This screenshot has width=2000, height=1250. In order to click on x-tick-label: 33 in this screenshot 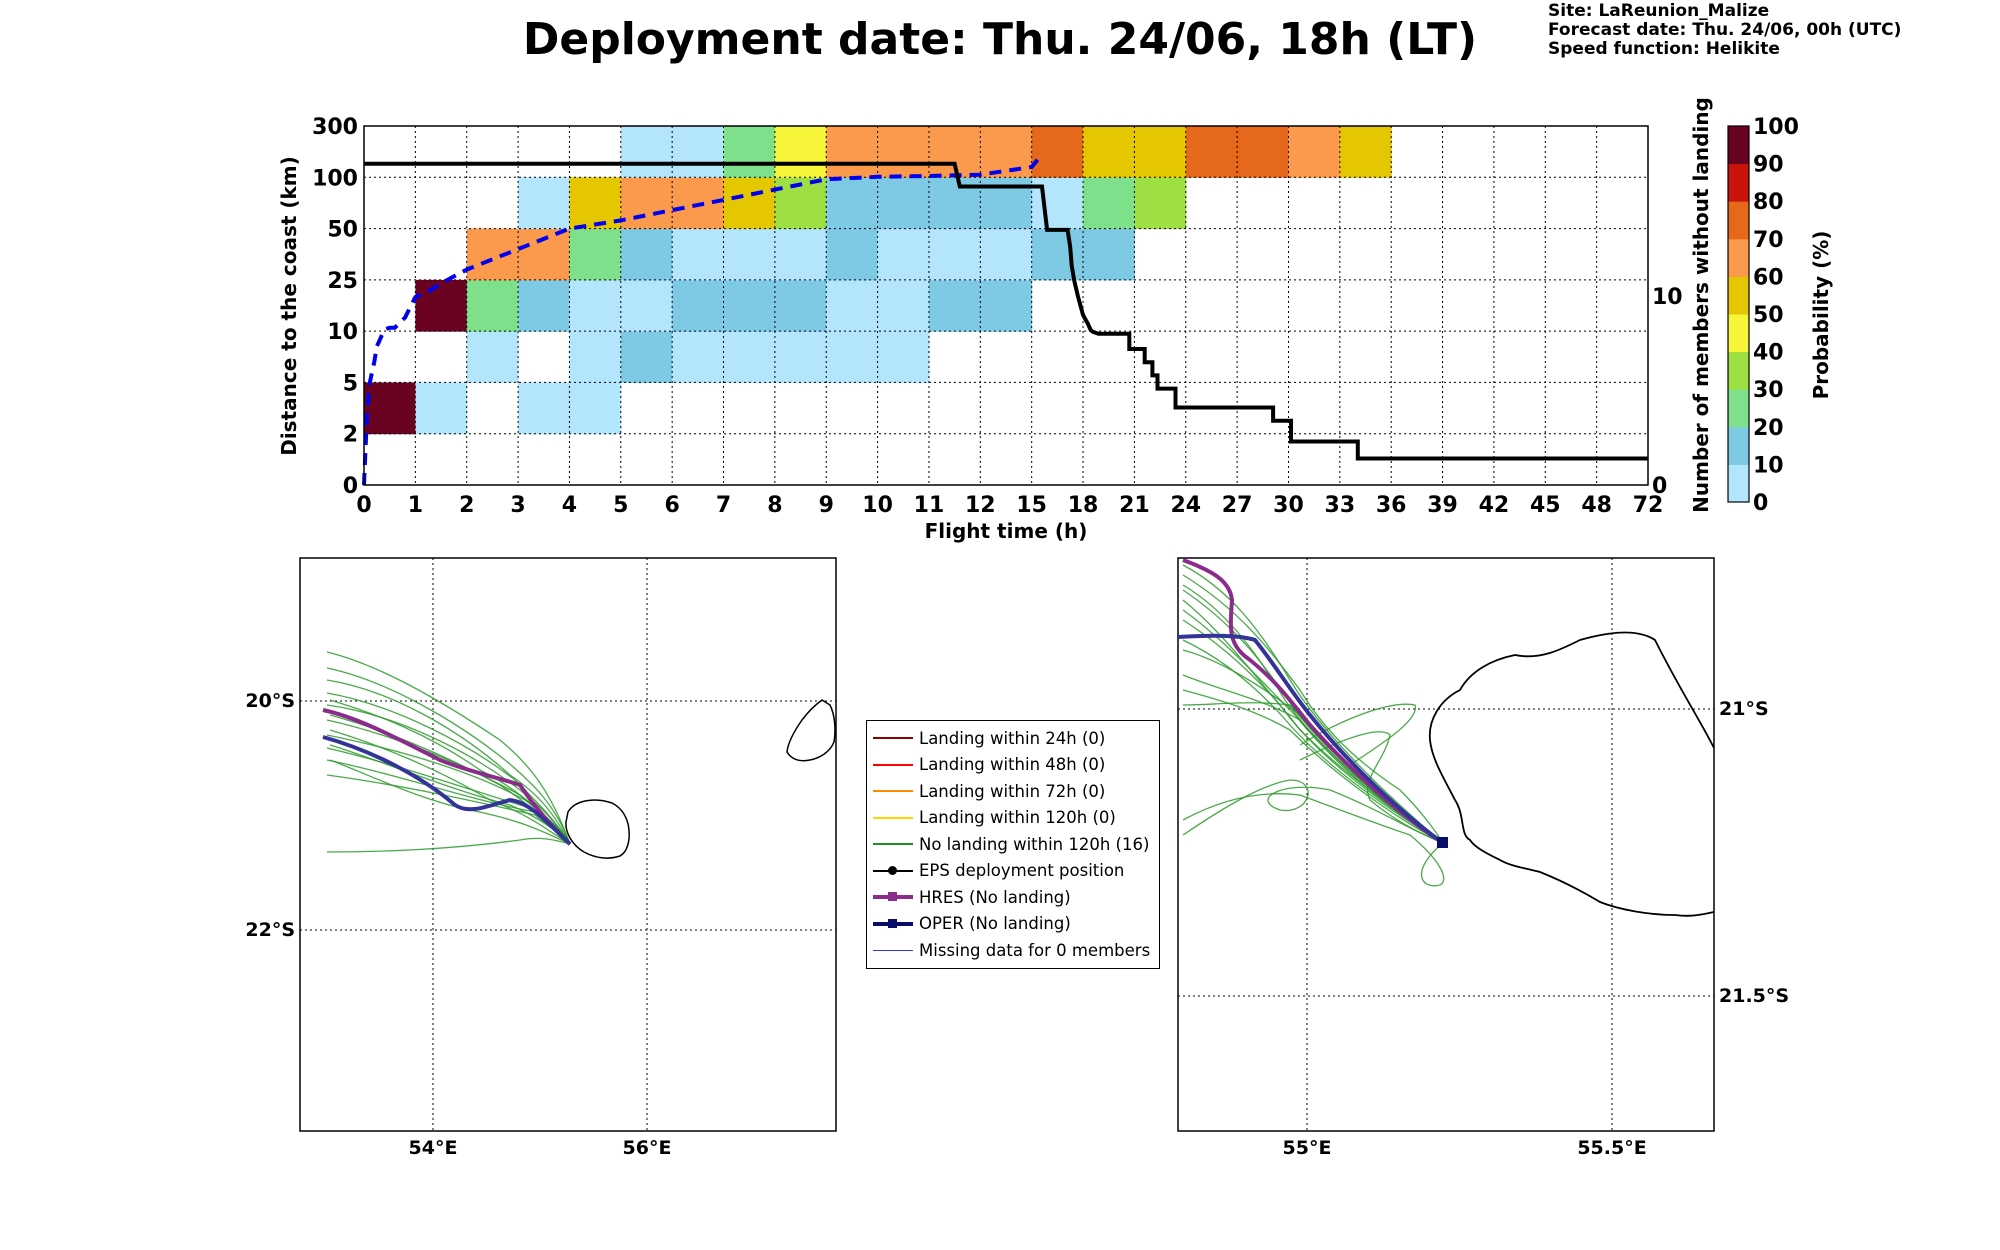, I will do `click(1340, 505)`.